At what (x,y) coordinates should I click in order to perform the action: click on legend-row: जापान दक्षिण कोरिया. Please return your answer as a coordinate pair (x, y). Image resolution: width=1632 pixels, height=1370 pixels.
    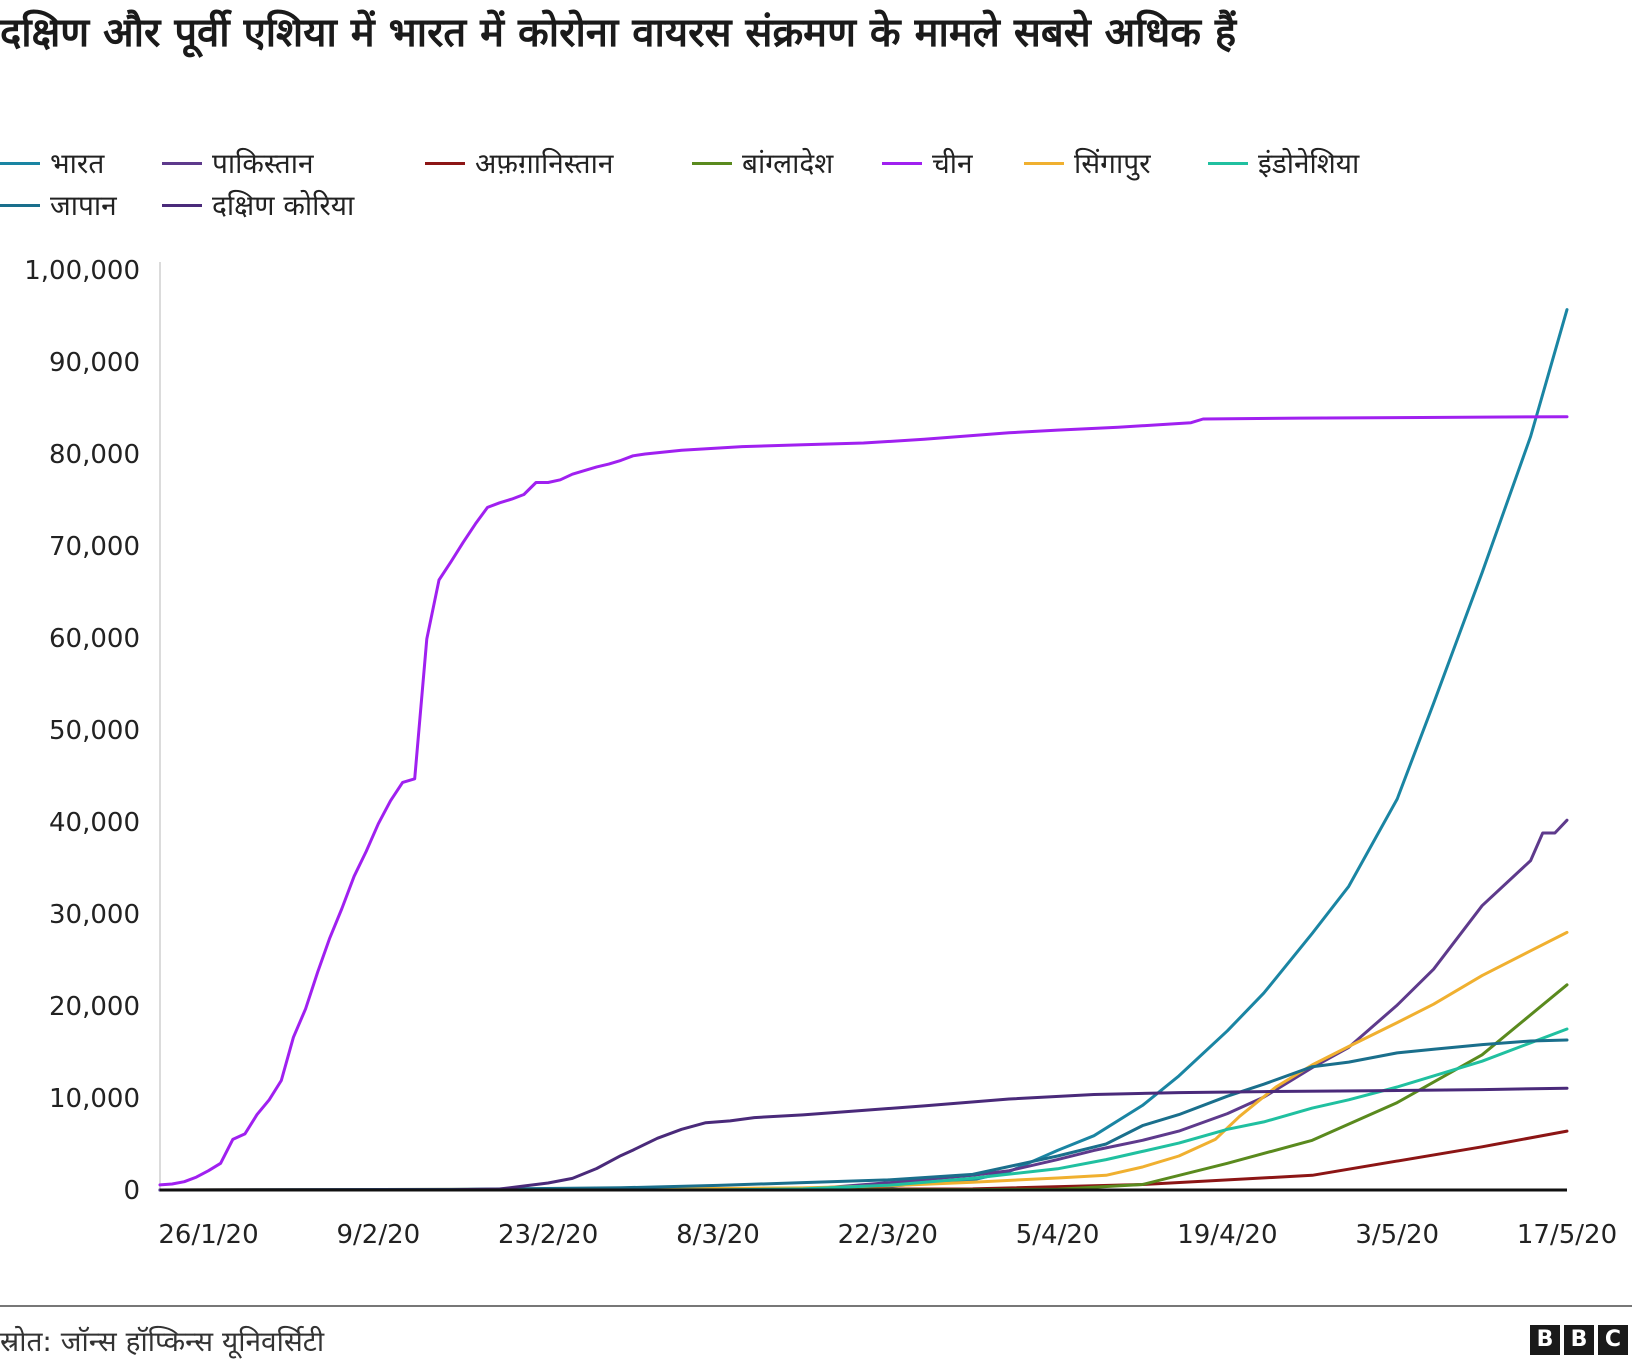
    Looking at the image, I should click on (780, 205).